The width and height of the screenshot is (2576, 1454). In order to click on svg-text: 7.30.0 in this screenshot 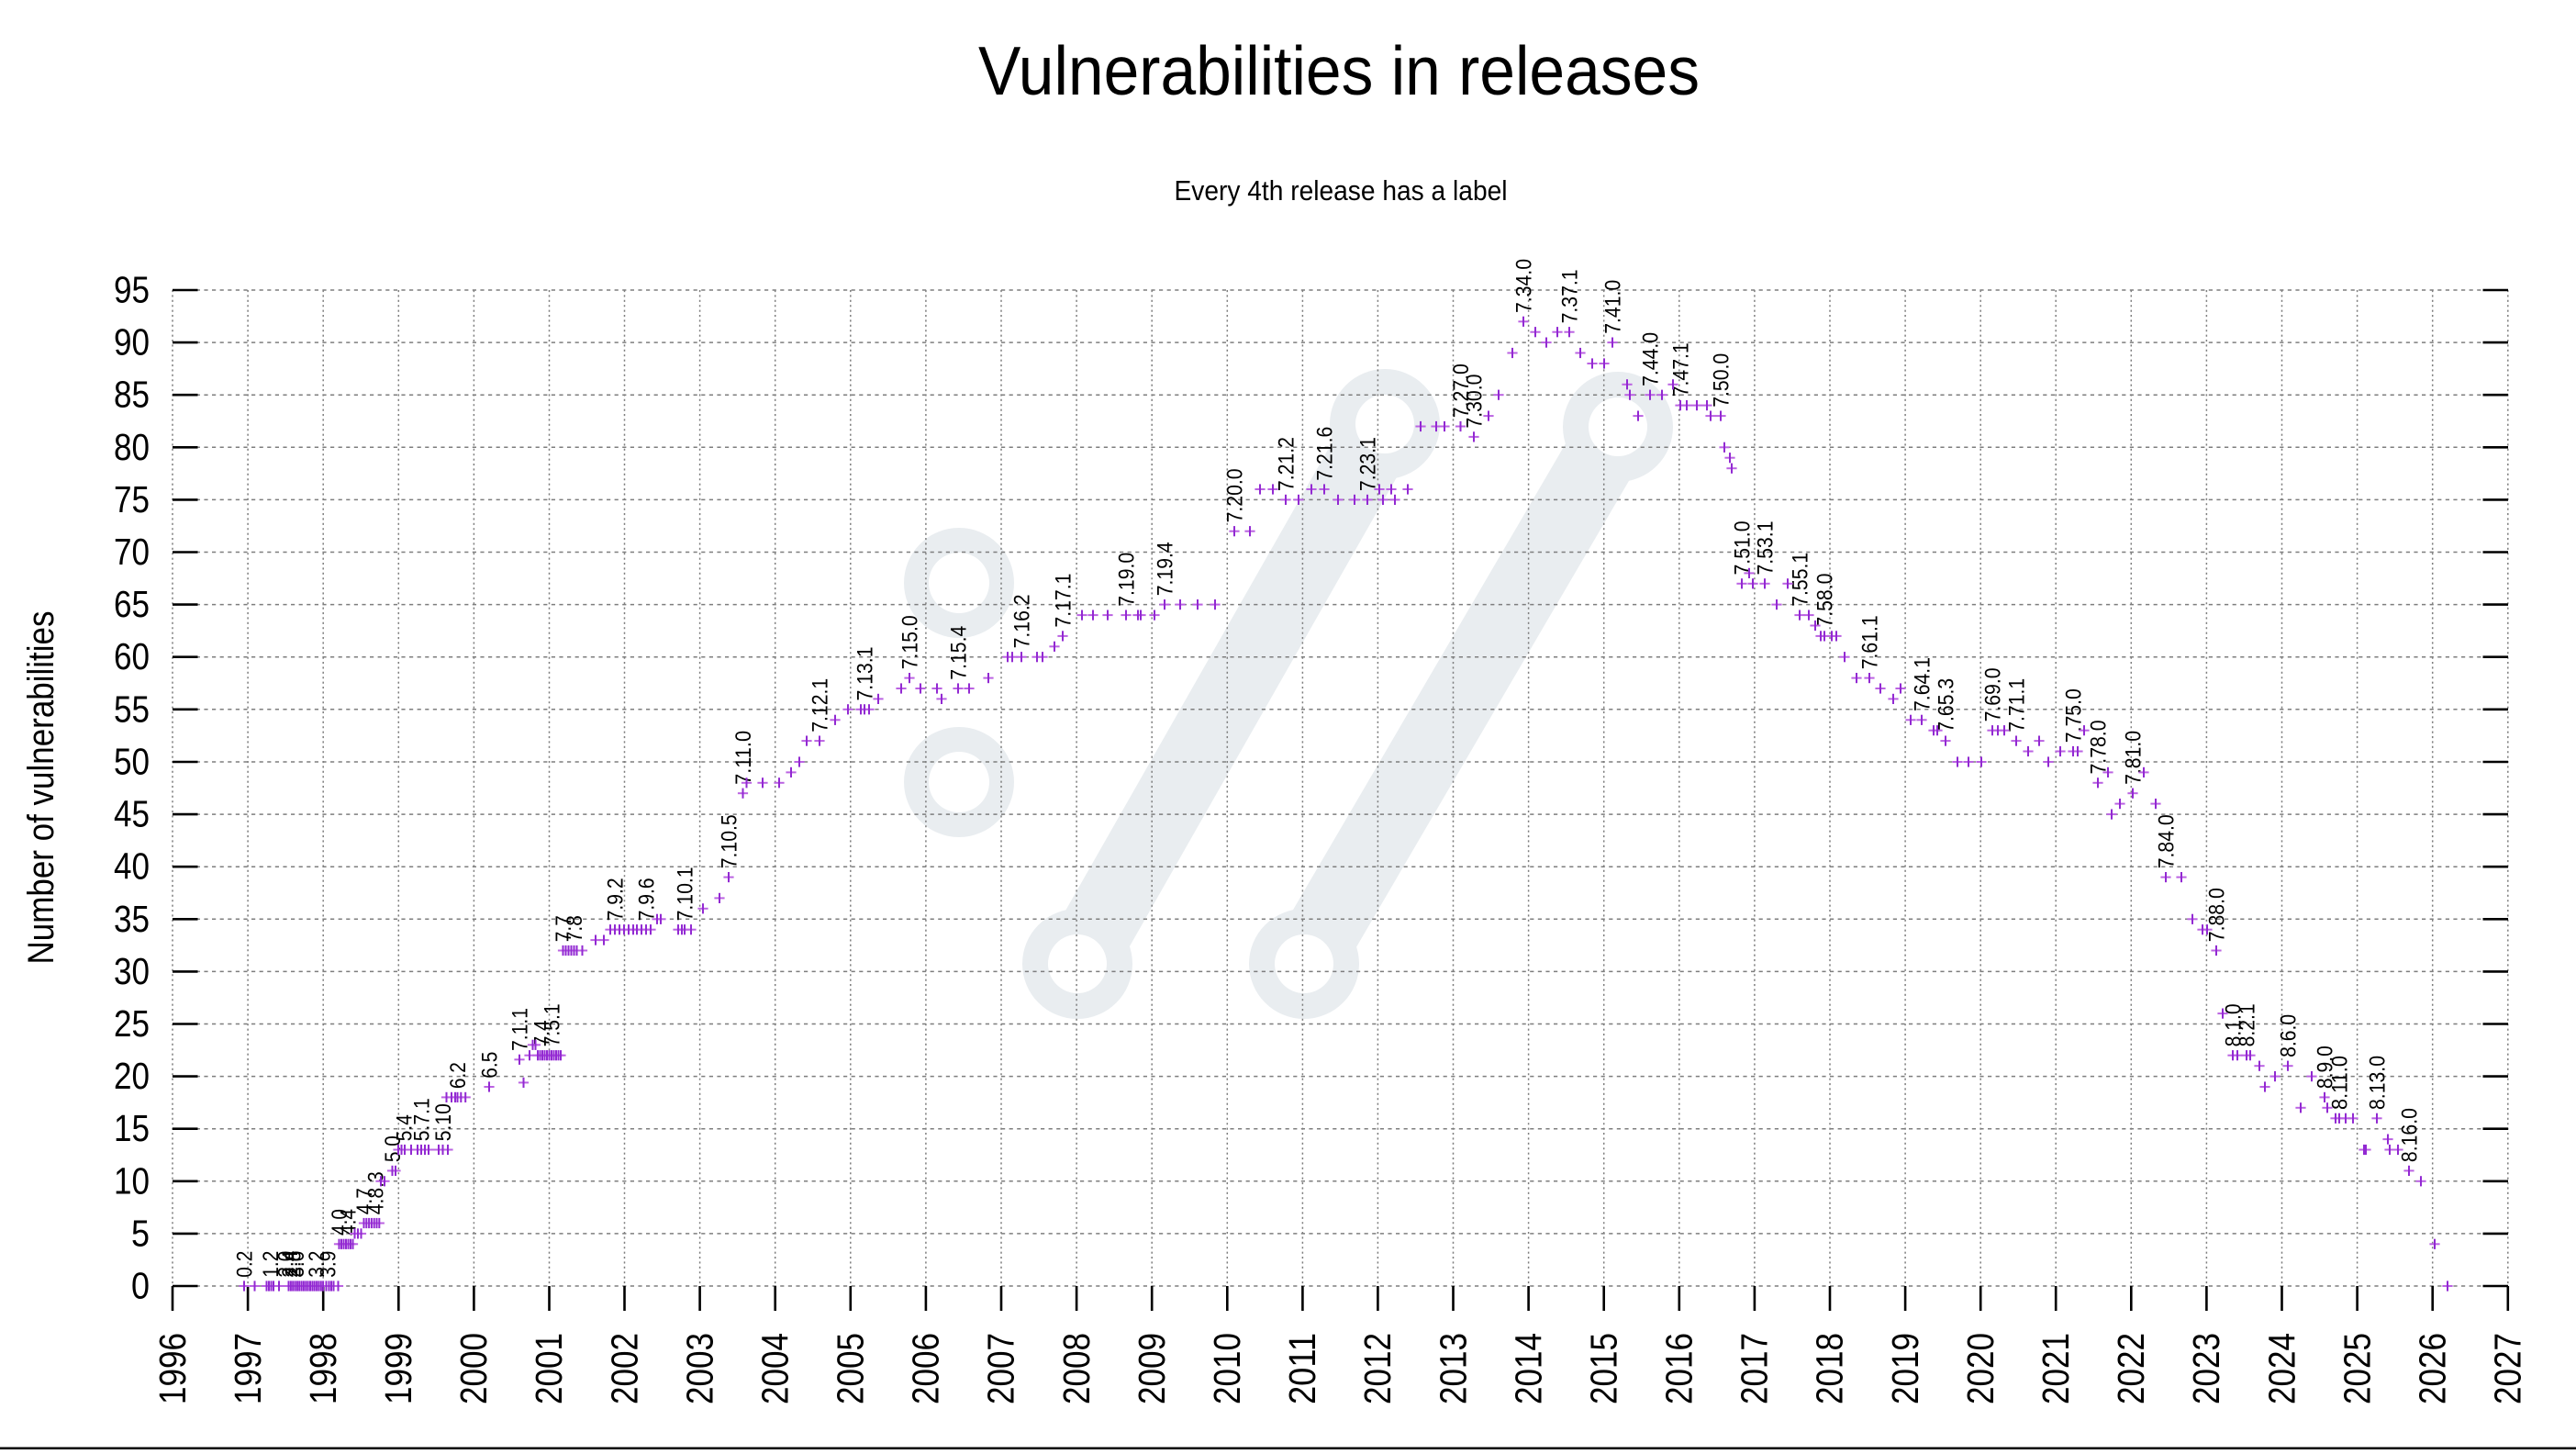, I will do `click(1474, 402)`.